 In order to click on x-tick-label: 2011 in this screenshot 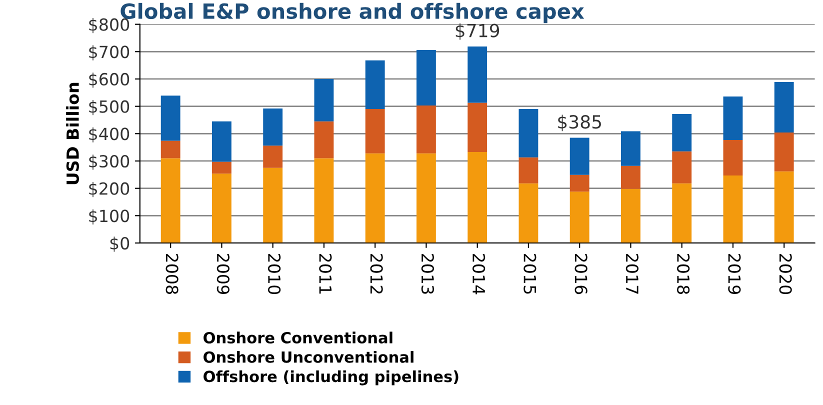, I will do `click(325, 274)`.